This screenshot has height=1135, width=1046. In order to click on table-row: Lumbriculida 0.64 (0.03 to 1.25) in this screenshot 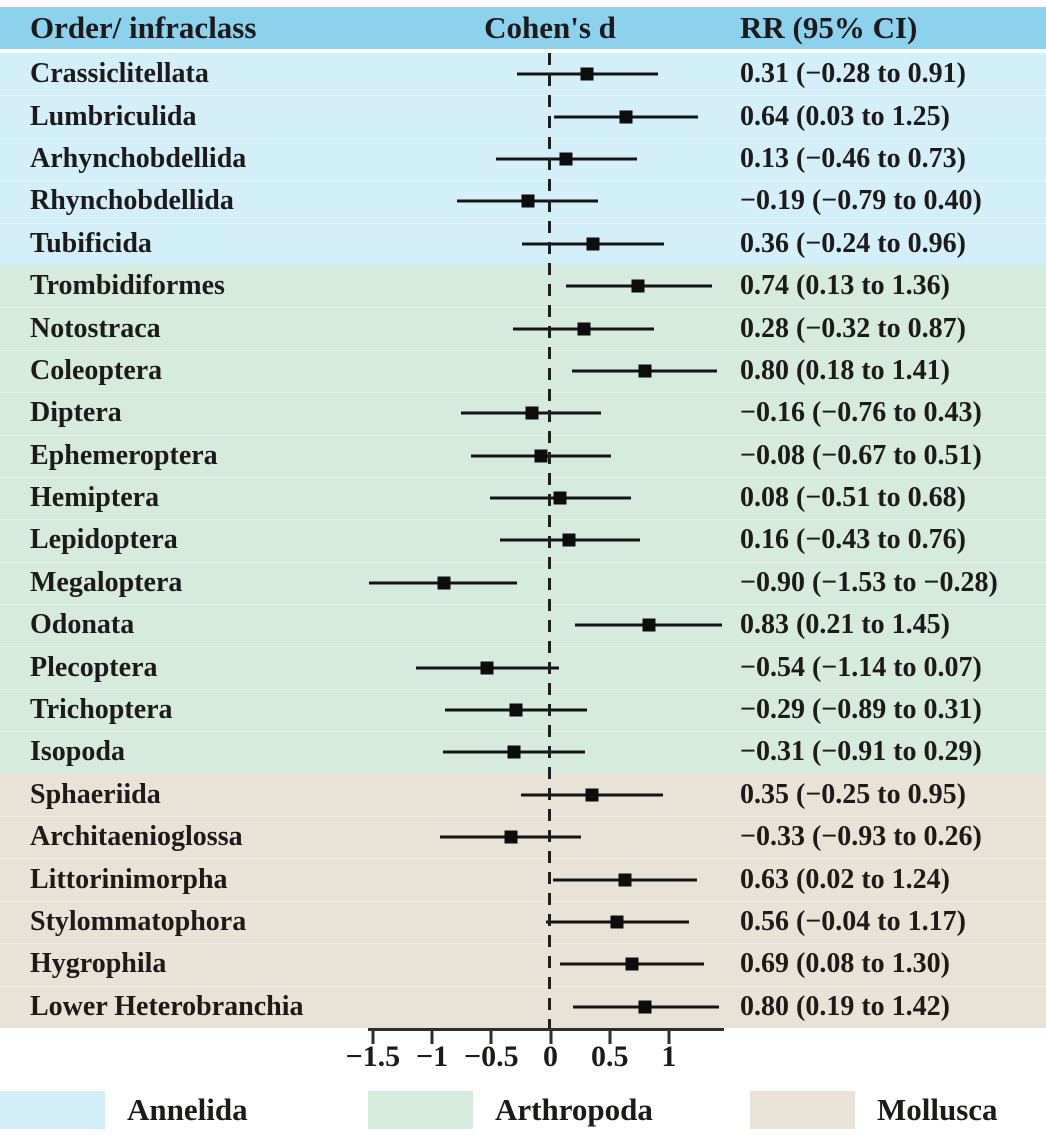, I will do `click(523, 116)`.